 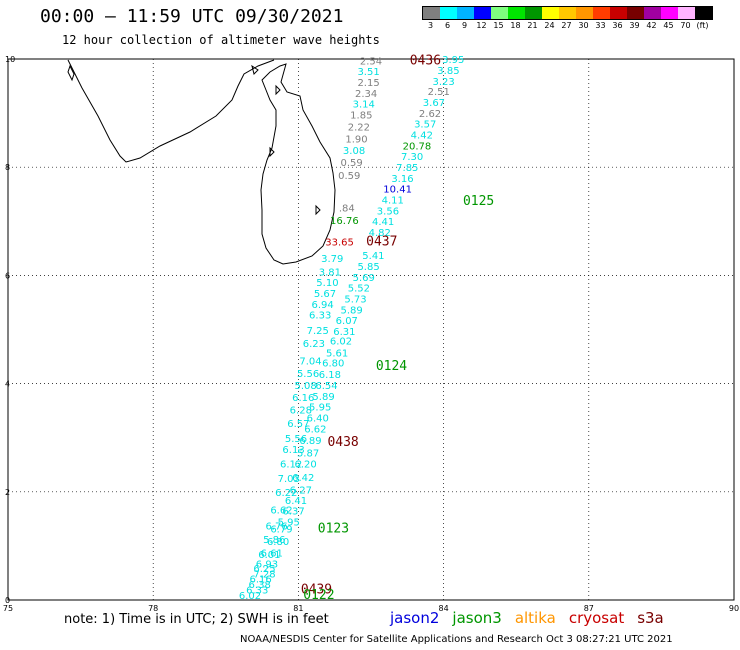 I want to click on wave-height-point: 3.85, so click(x=448, y=71).